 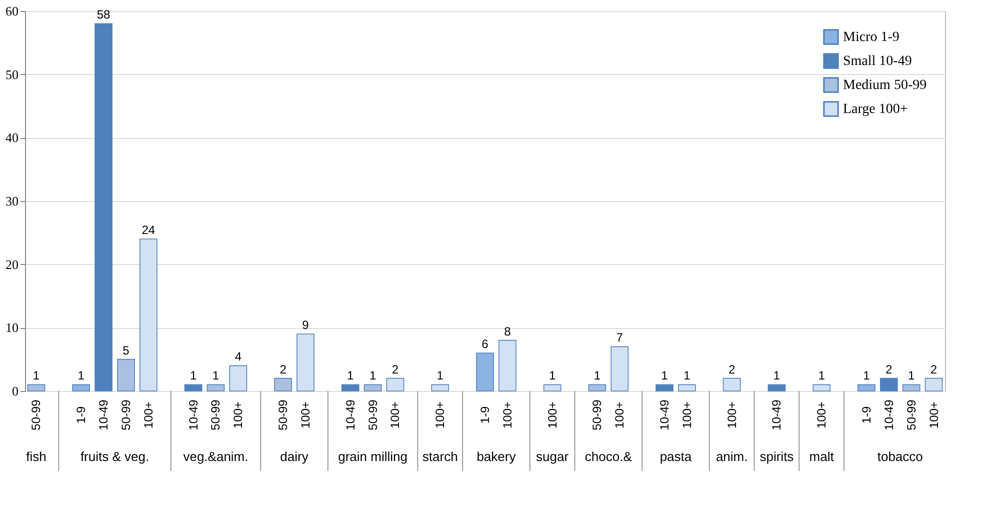 I want to click on legend-label: Small 10-49, so click(x=877, y=61).